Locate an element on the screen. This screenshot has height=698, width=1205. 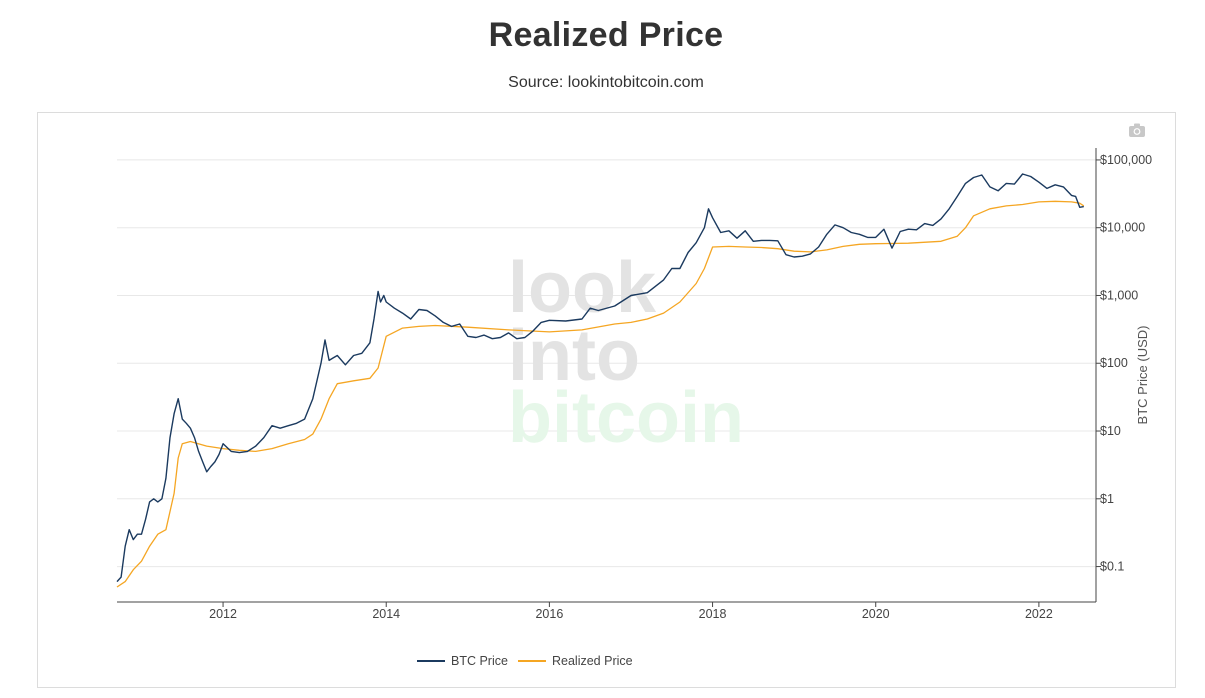
legend-item-btc-price: BTC Price is located at coordinates (462, 661).